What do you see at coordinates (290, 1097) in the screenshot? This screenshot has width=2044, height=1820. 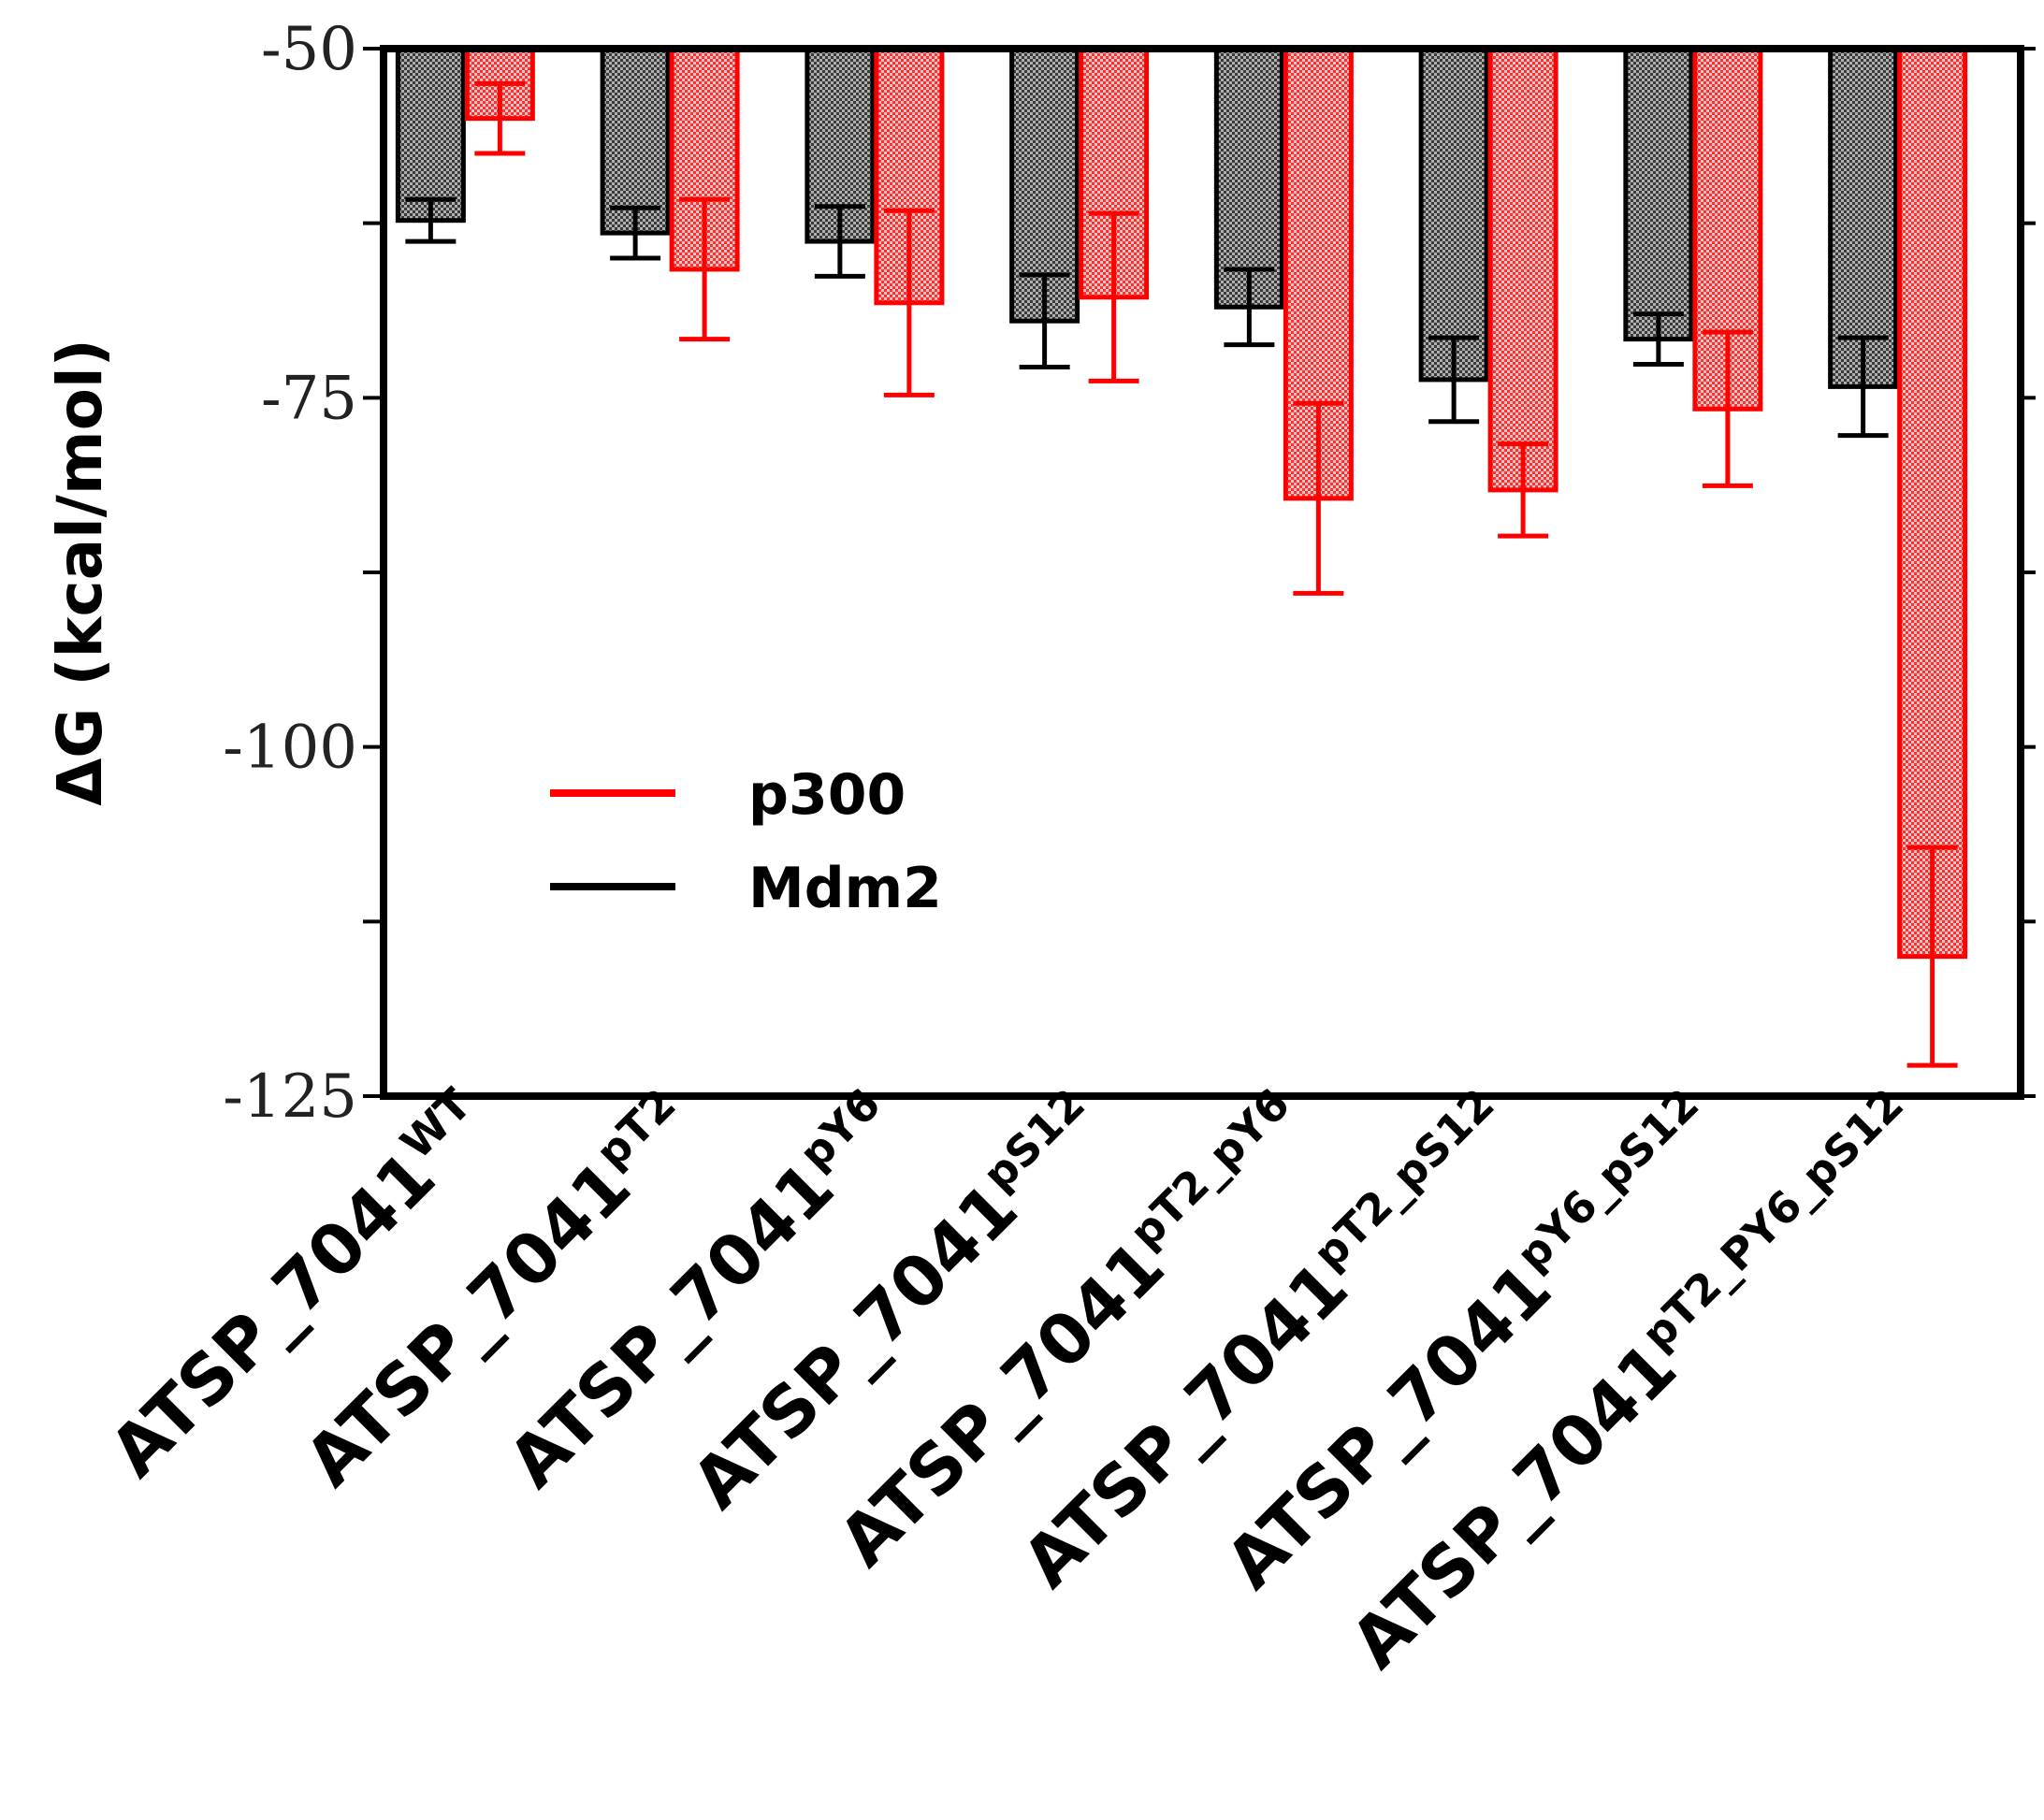 I see `y-tick-label: -125` at bounding box center [290, 1097].